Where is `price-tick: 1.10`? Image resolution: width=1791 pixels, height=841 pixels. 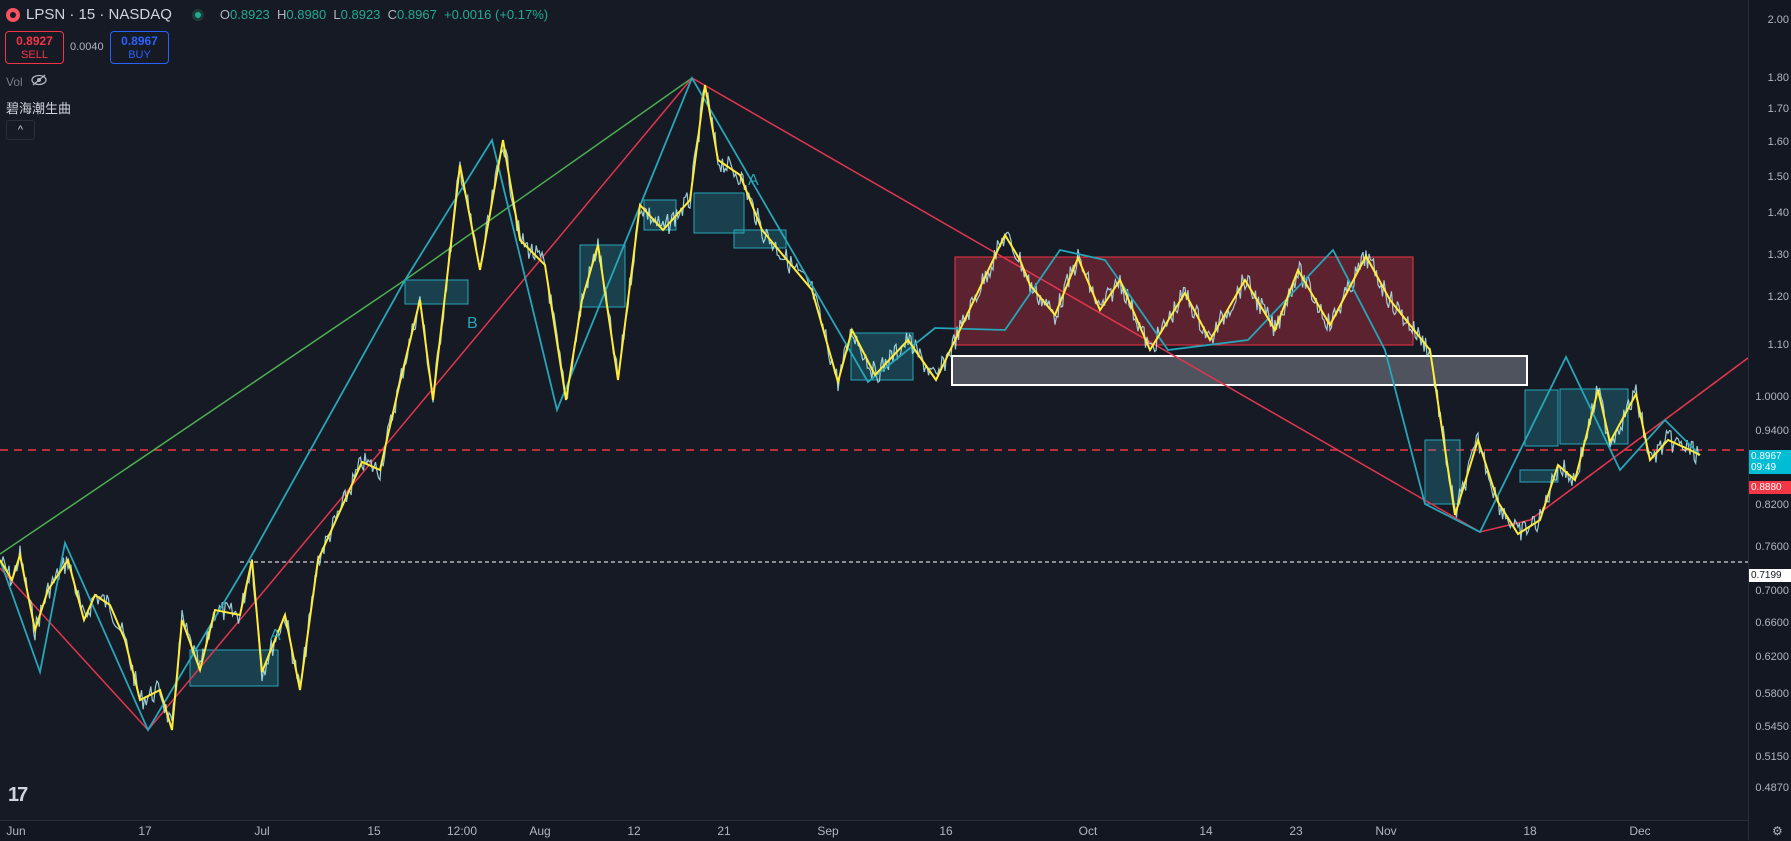
price-tick: 1.10 is located at coordinates (1778, 345).